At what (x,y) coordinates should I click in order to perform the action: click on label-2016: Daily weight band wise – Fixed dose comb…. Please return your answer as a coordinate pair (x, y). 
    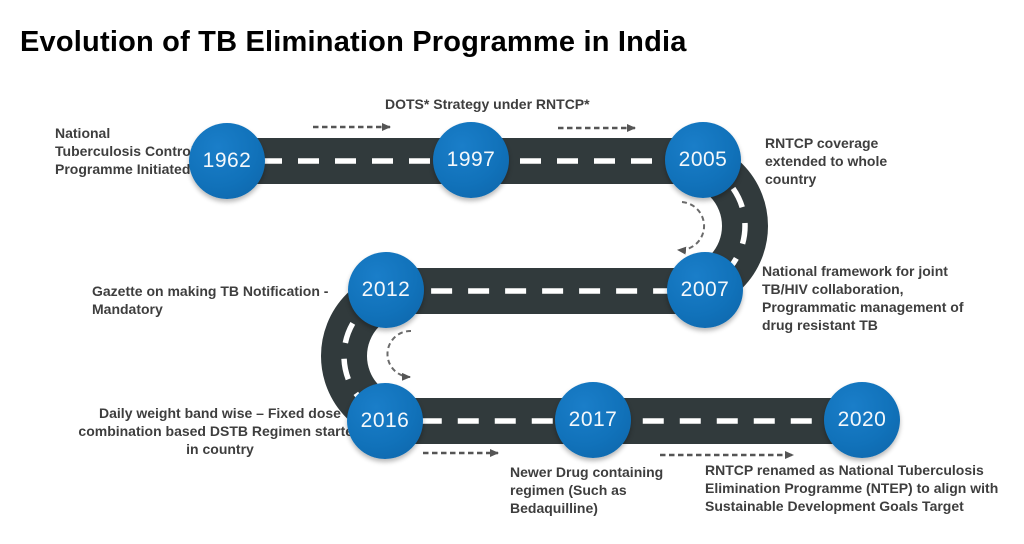
    Looking at the image, I should click on (220, 431).